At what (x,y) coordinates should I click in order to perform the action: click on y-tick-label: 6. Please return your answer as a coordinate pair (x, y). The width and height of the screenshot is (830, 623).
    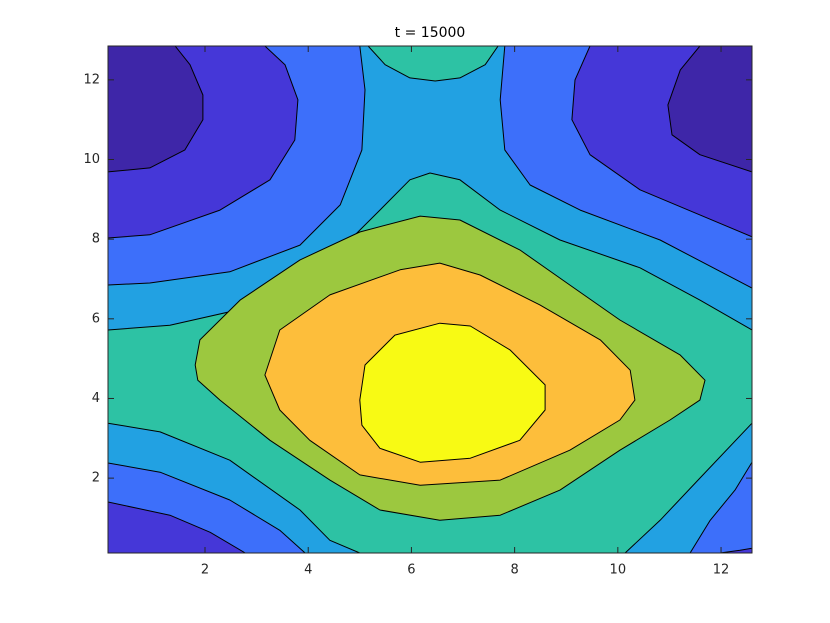
    Looking at the image, I should click on (96, 318).